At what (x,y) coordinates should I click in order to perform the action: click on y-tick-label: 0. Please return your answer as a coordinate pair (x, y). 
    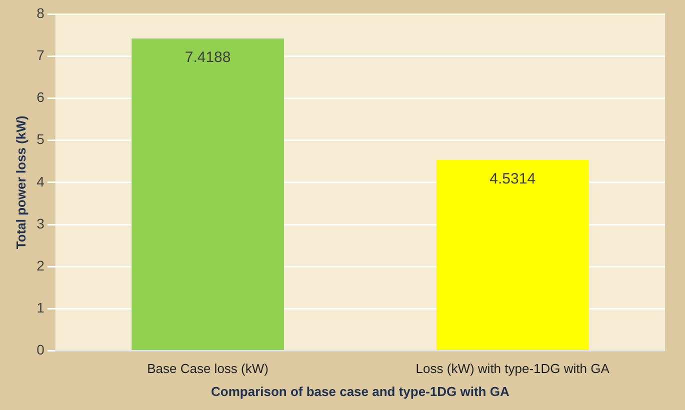
    Looking at the image, I should click on (40, 350).